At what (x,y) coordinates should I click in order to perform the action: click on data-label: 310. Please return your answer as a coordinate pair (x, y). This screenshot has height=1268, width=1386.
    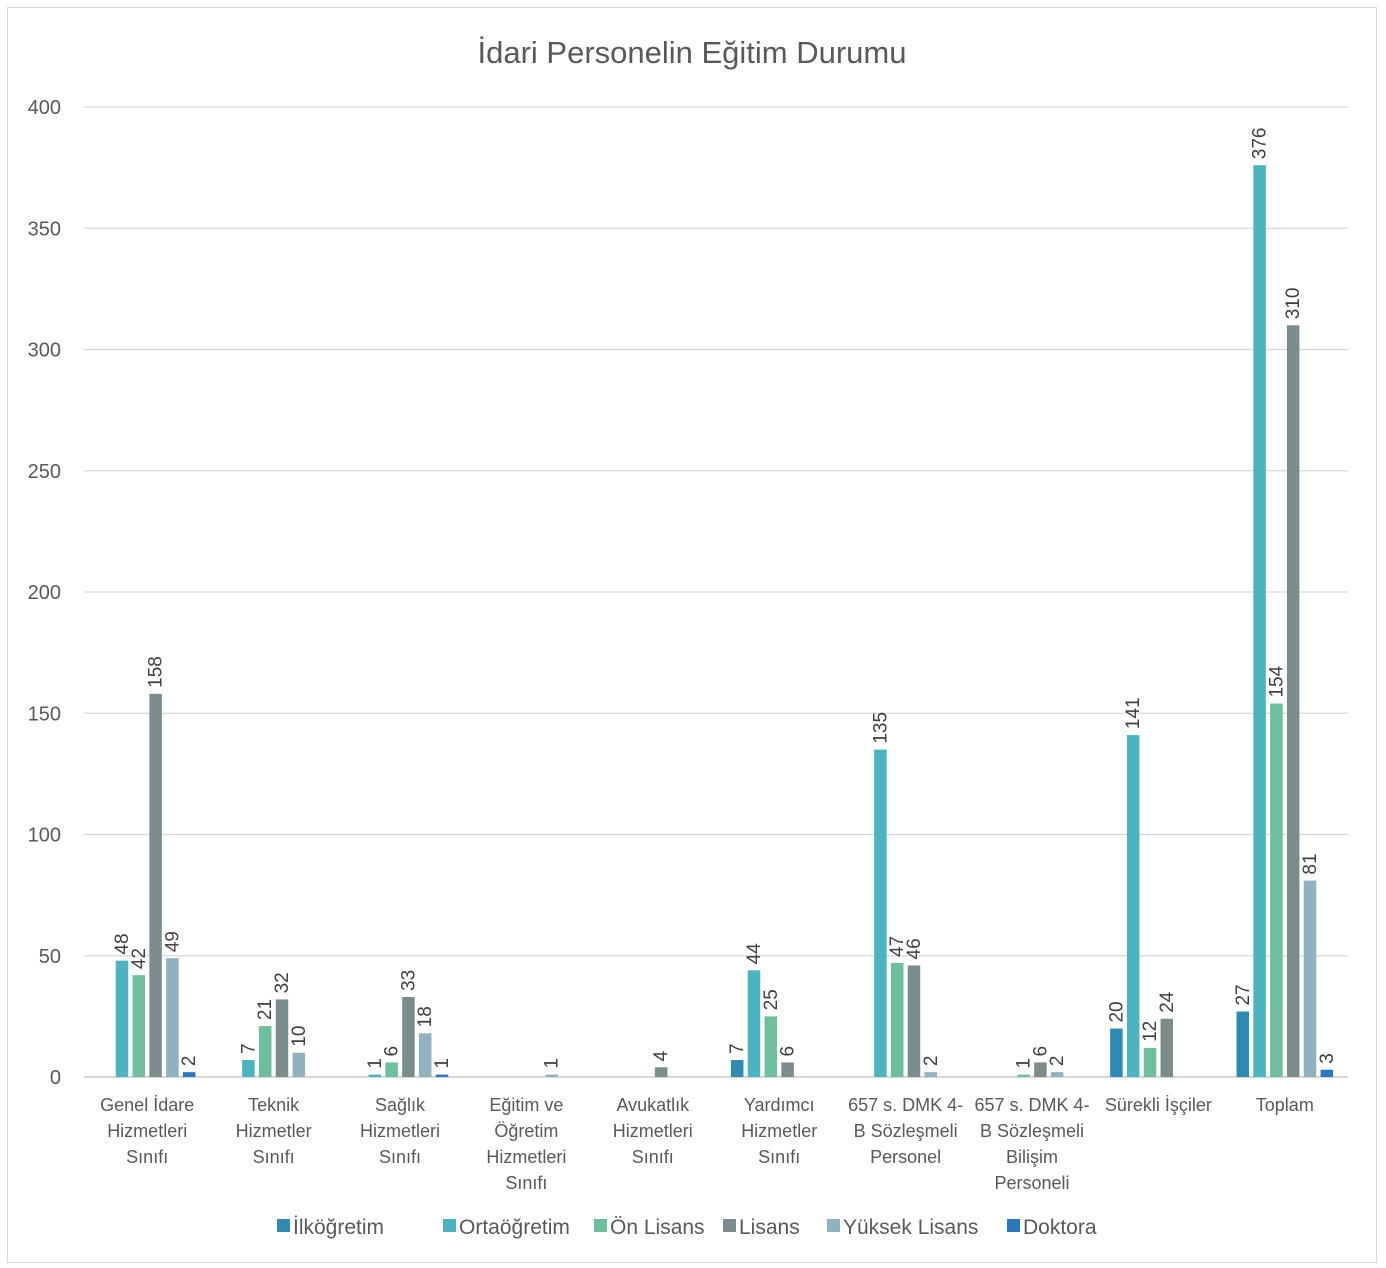
    Looking at the image, I should click on (1293, 304).